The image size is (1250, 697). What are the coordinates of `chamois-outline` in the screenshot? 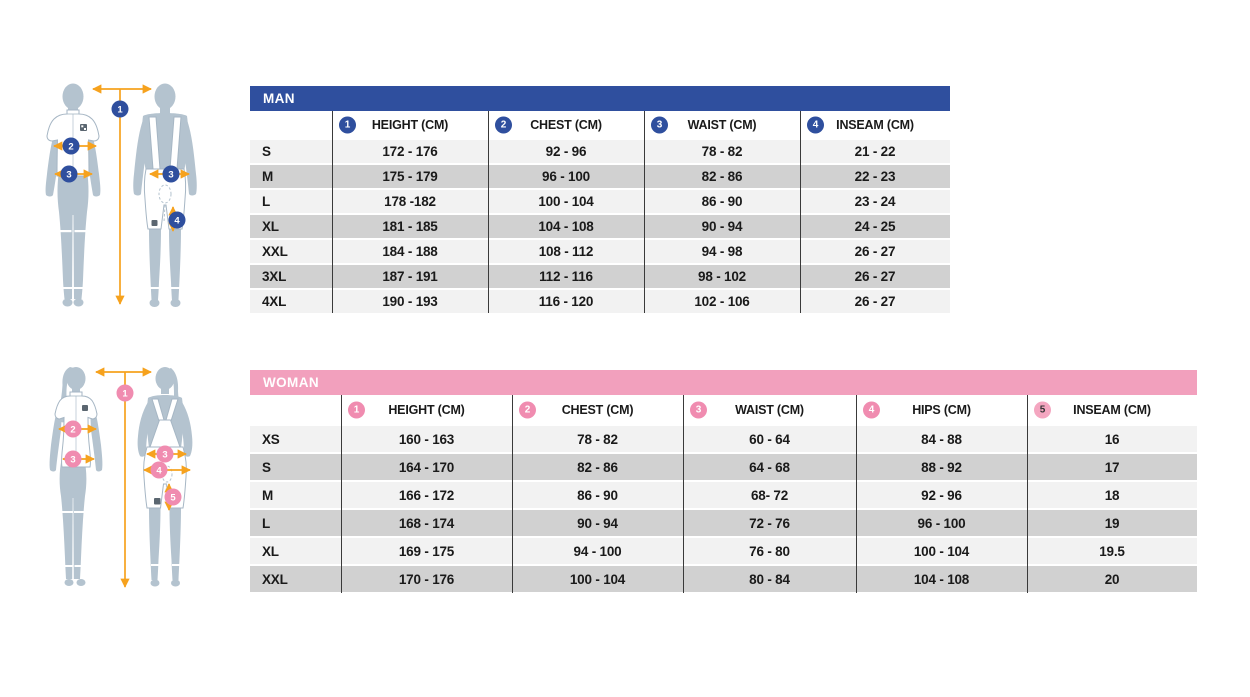 It's located at (165, 194).